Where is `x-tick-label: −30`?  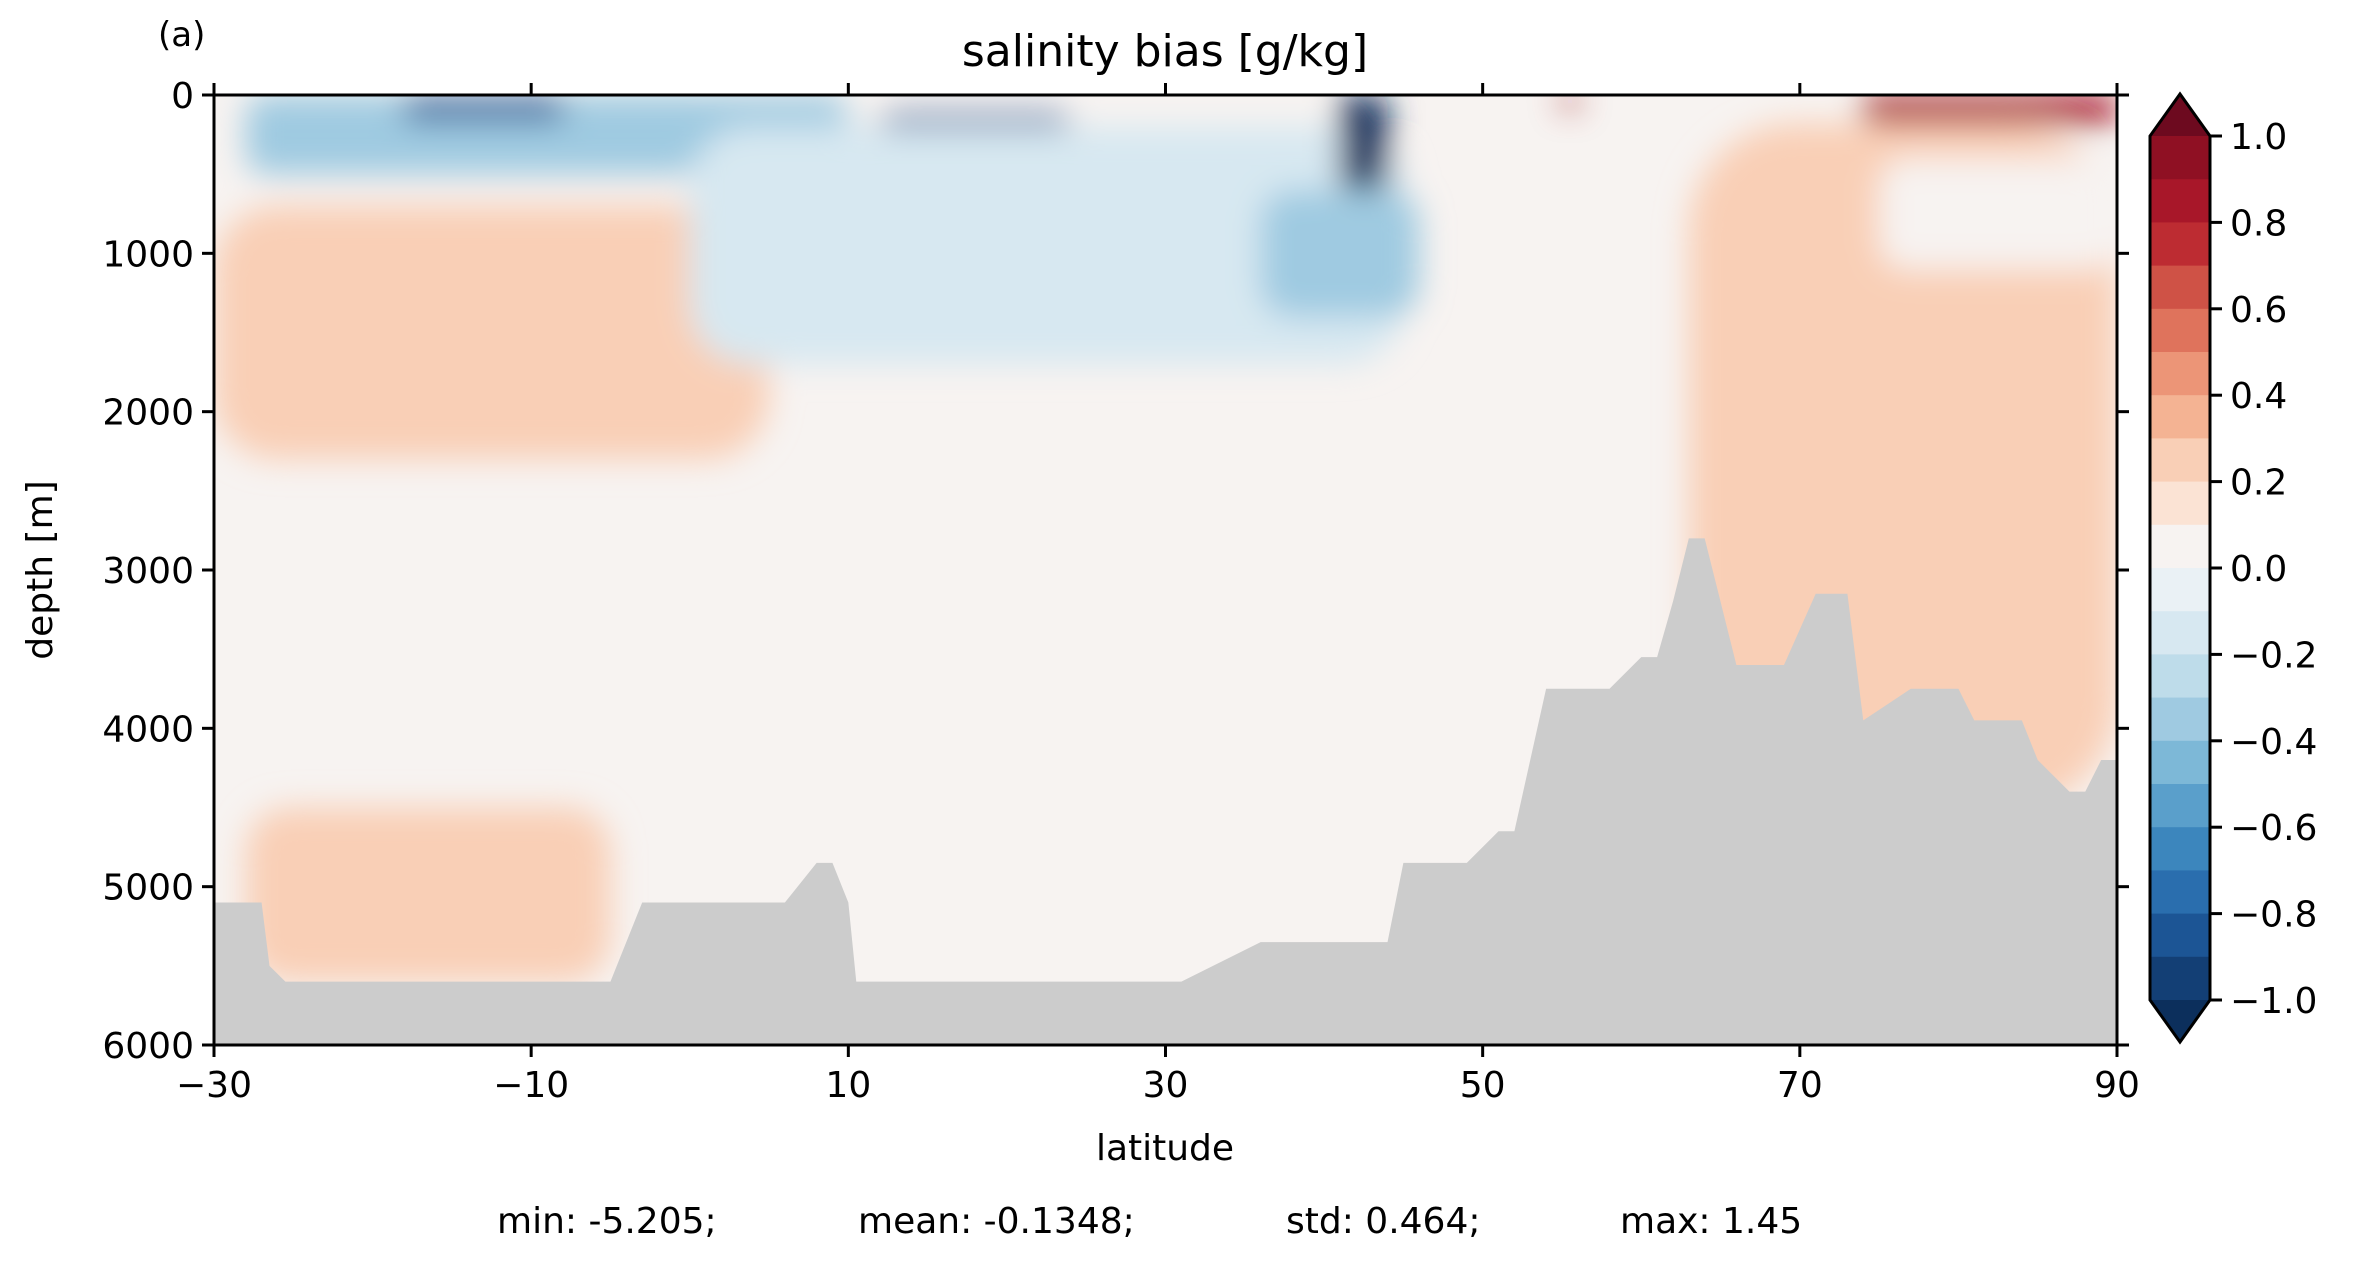
x-tick-label: −30 is located at coordinates (214, 1085).